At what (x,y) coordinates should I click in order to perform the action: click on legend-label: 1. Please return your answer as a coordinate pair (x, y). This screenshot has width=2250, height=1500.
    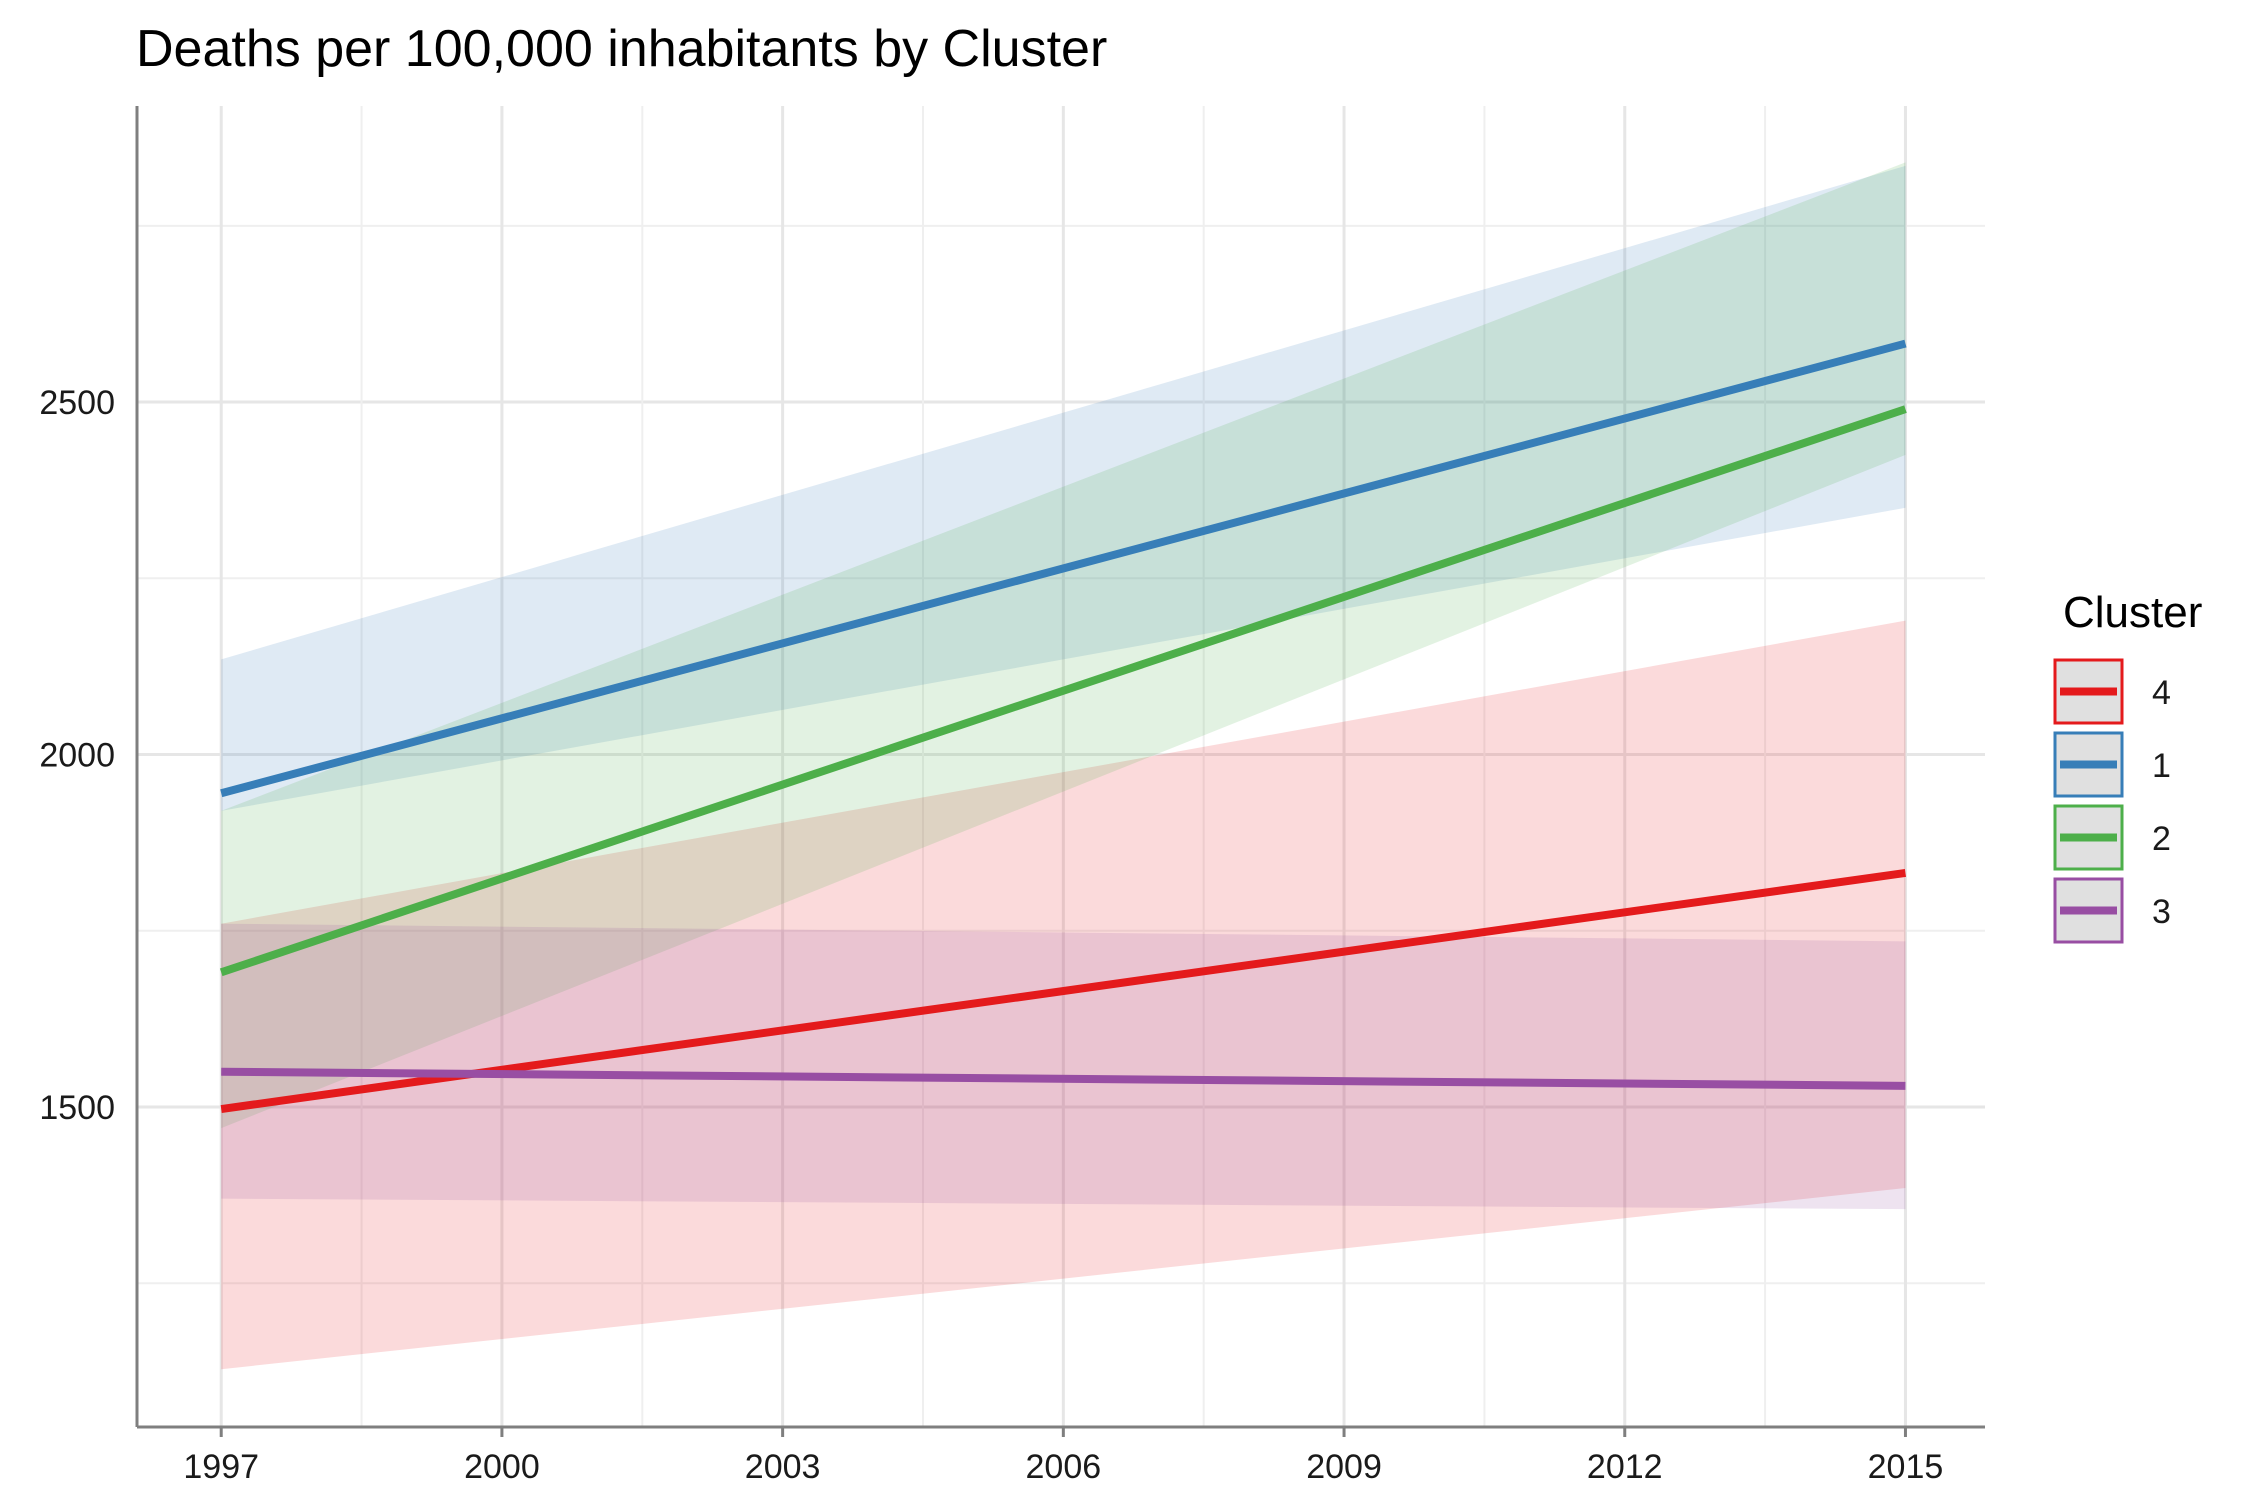
    Looking at the image, I should click on (2161, 766).